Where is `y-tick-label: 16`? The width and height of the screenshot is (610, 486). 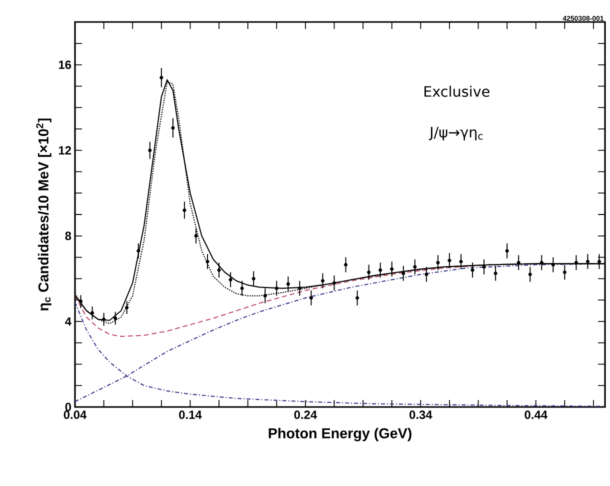 y-tick-label: 16 is located at coordinates (65, 64).